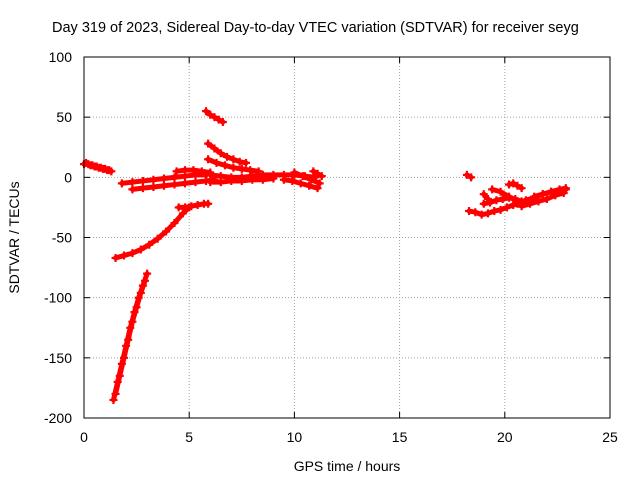  What do you see at coordinates (58, 358) in the screenshot?
I see `y-tick-label: -150` at bounding box center [58, 358].